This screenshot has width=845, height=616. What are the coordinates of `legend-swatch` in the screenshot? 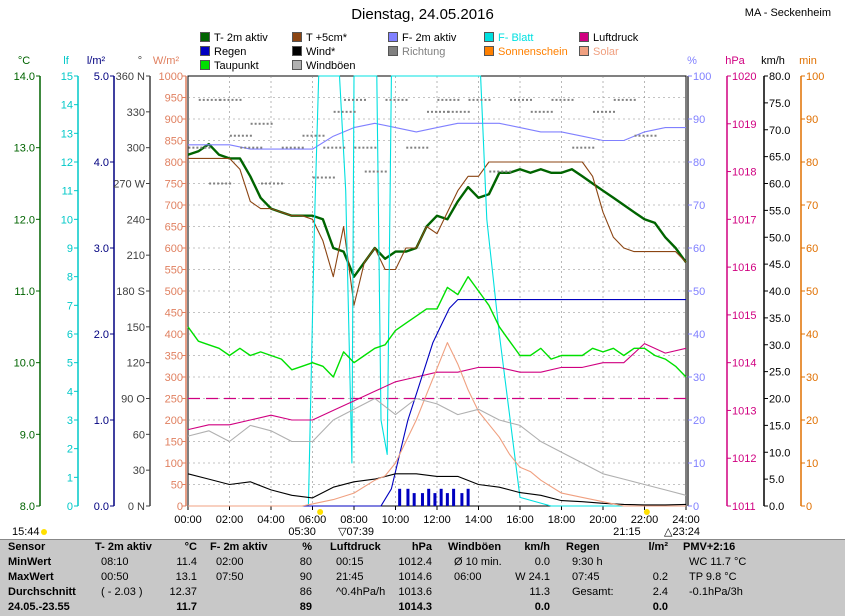 It's located at (393, 37).